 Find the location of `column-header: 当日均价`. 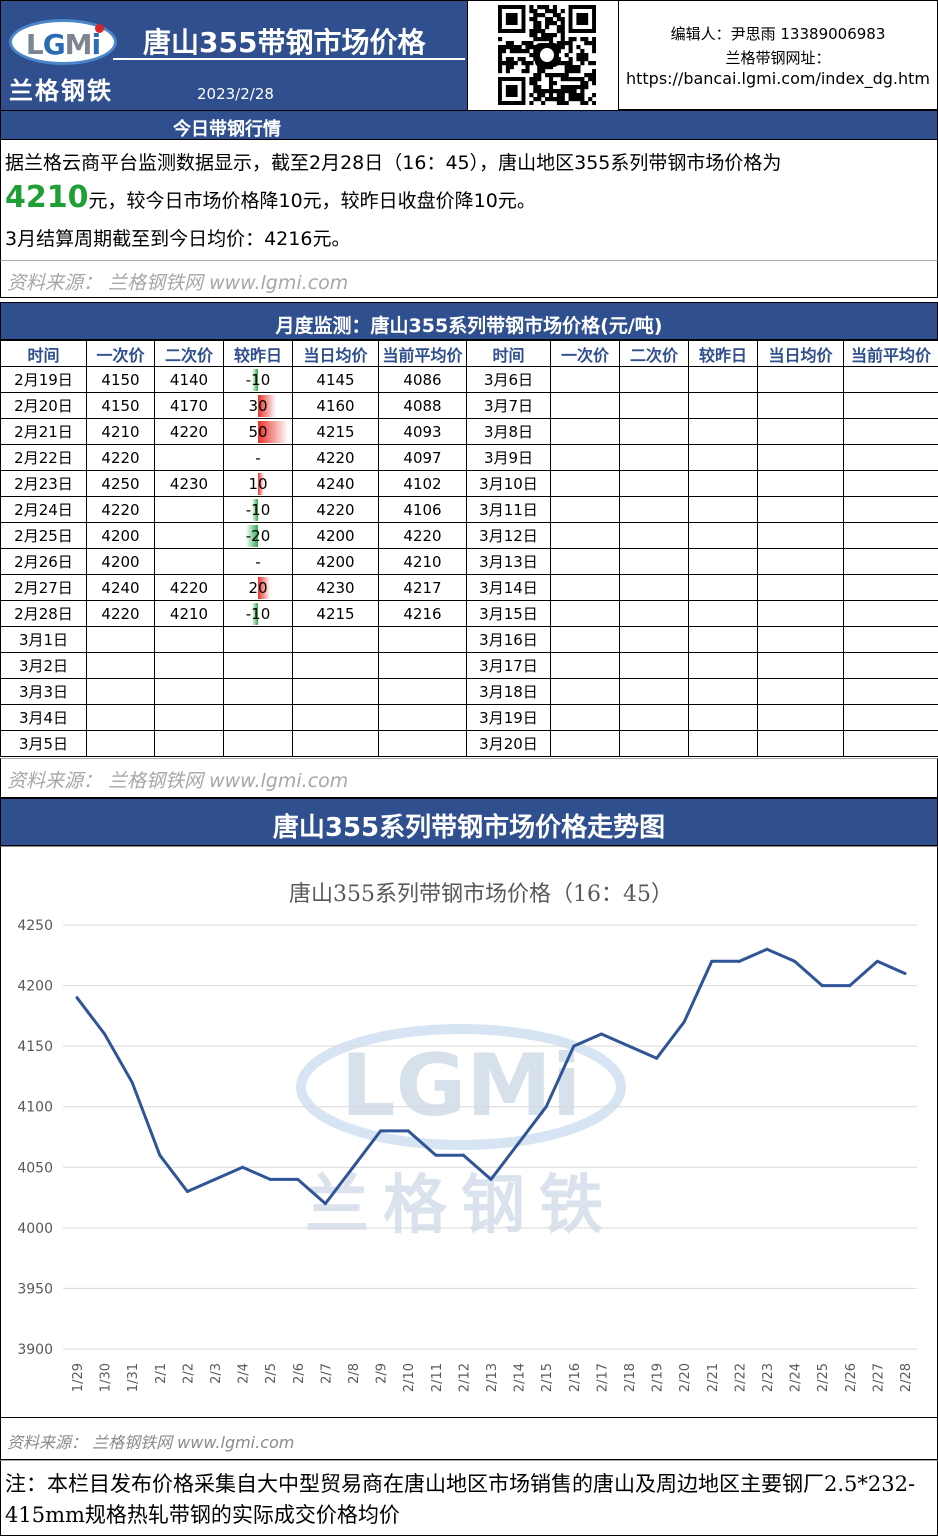

column-header: 当日均价 is located at coordinates (335, 353).